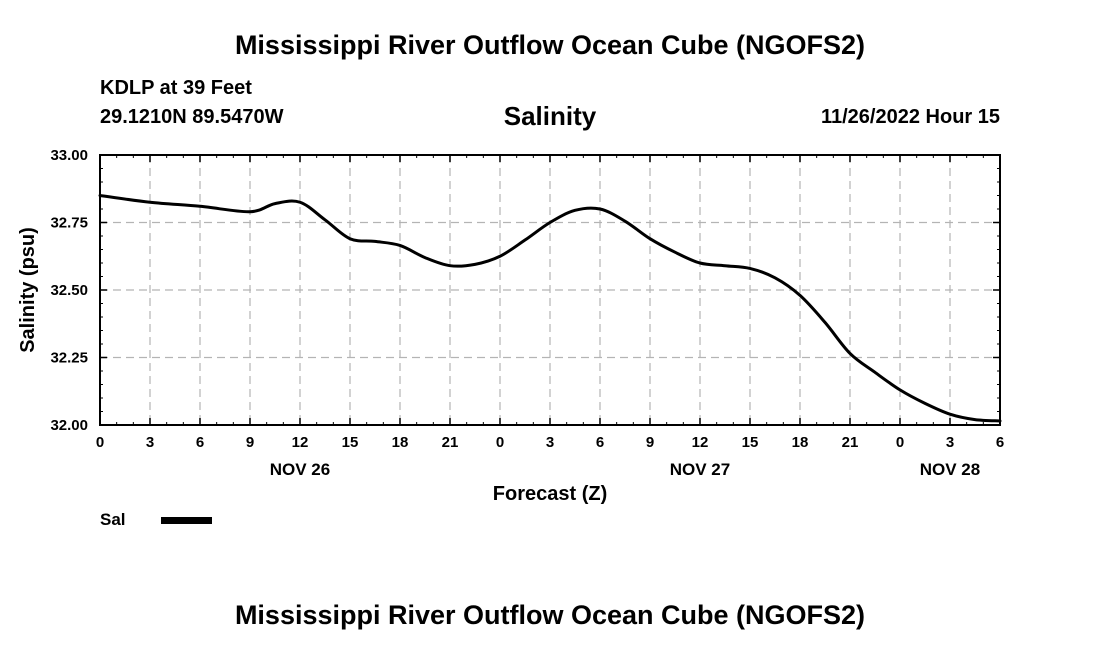  What do you see at coordinates (28, 290) in the screenshot?
I see `y-axis-label: Salinity (psu)` at bounding box center [28, 290].